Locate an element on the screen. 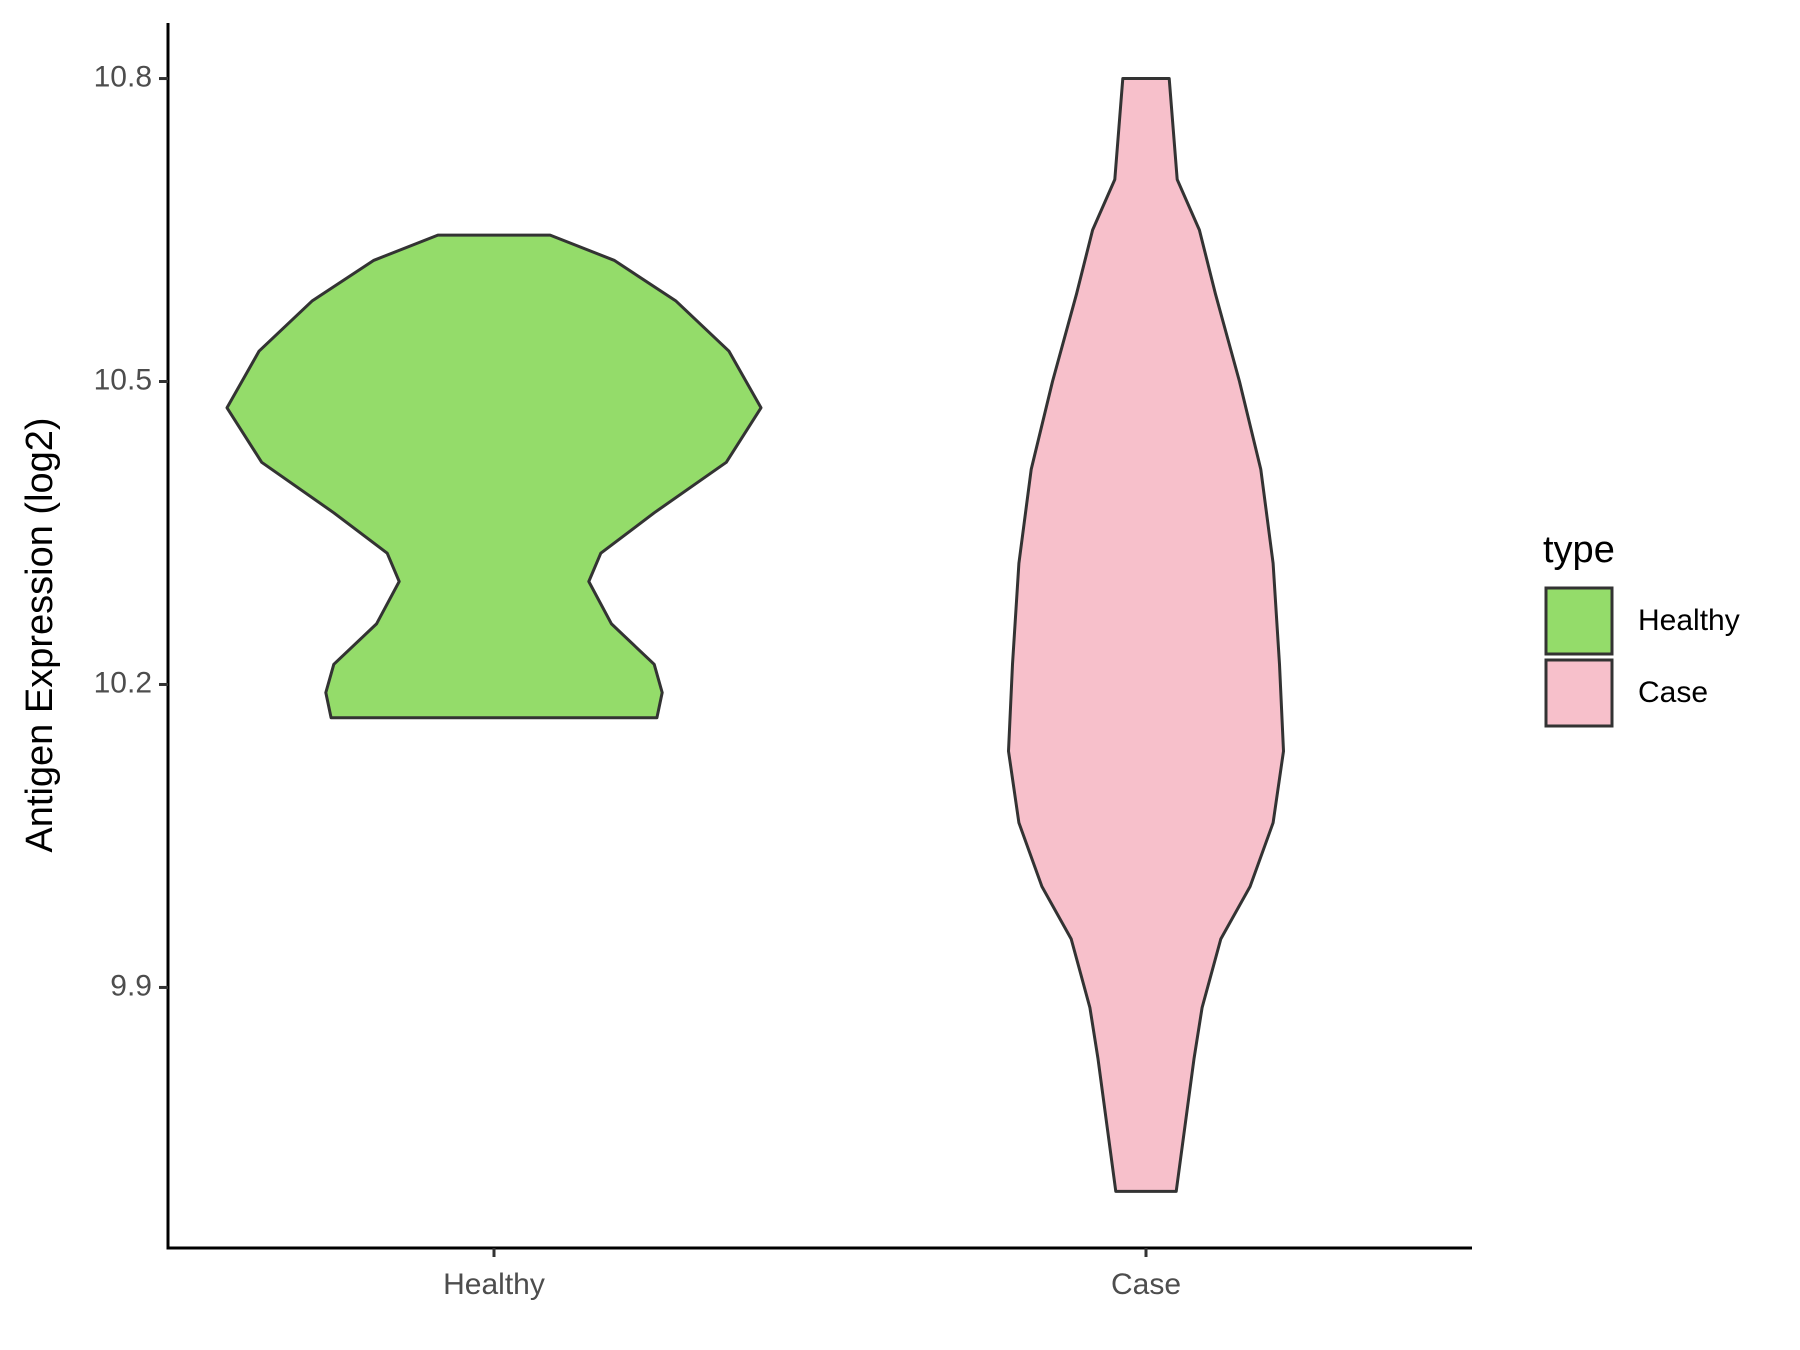 The image size is (1800, 1350). y-tick-label: 10.2 is located at coordinates (123, 682).